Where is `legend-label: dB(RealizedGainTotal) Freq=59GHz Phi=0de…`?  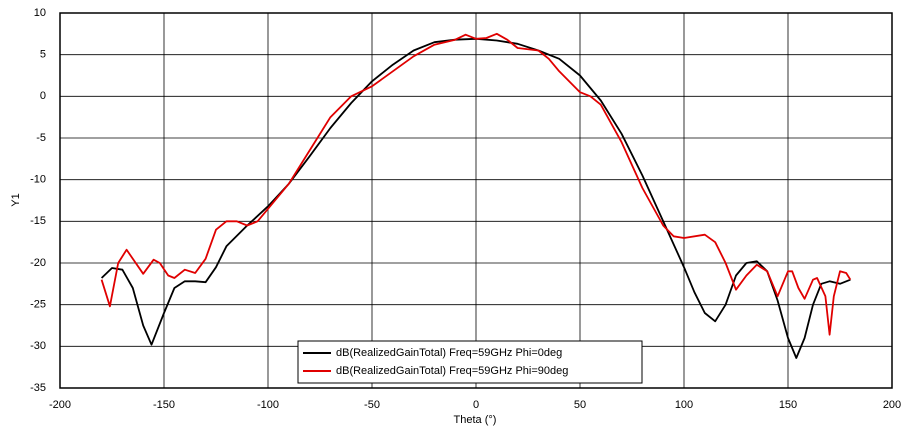
legend-label: dB(RealizedGainTotal) Freq=59GHz Phi=0de… is located at coordinates (449, 353).